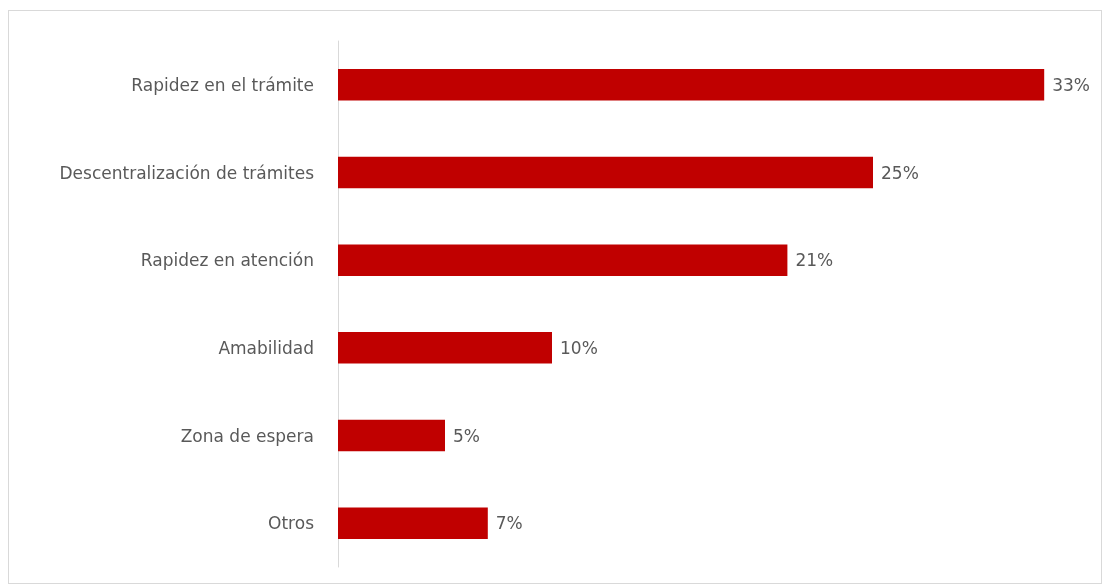 Image resolution: width=1106 pixels, height=588 pixels. Describe the element at coordinates (509, 523) in the screenshot. I see `data-label: 7%` at that location.